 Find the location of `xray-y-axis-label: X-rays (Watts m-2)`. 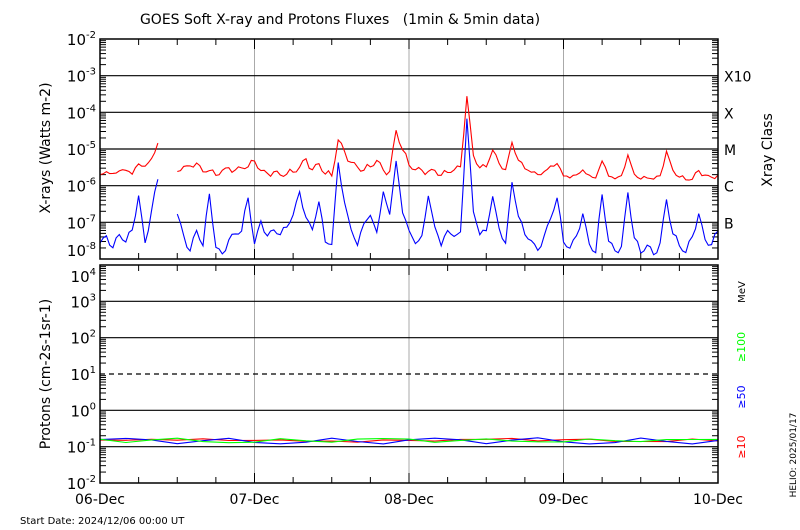

xray-y-axis-label: X-rays (Watts m-2) is located at coordinates (46, 147).